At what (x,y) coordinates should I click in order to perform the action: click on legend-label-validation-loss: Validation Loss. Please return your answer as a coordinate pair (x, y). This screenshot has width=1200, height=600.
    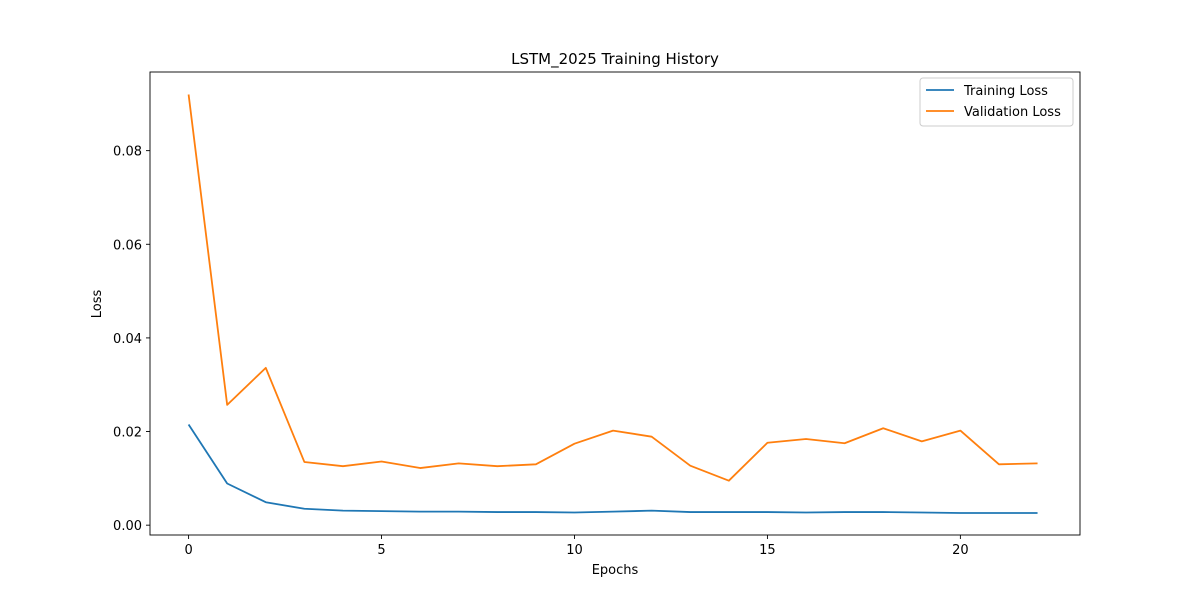
    Looking at the image, I should click on (1012, 112).